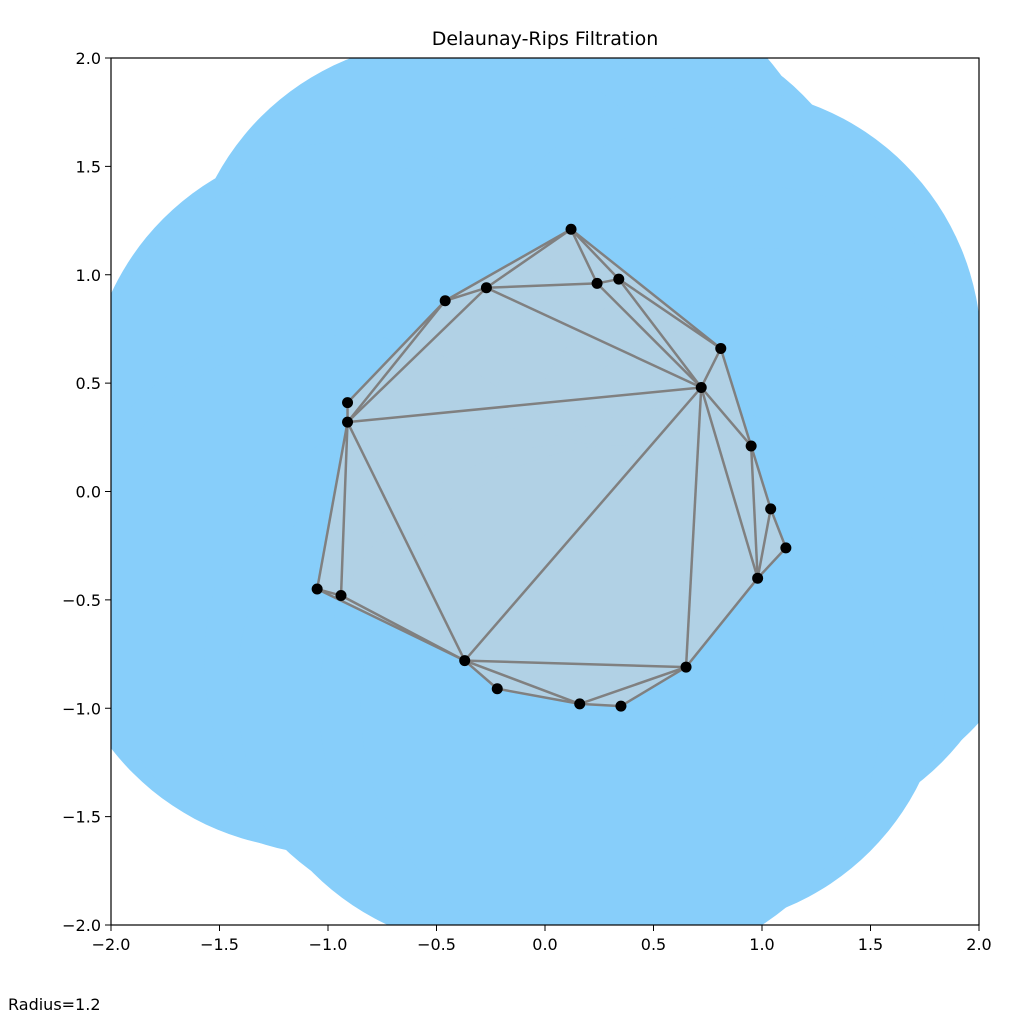 The image size is (1030, 1027). What do you see at coordinates (88, 166) in the screenshot?
I see `y-tick-label: 1.5` at bounding box center [88, 166].